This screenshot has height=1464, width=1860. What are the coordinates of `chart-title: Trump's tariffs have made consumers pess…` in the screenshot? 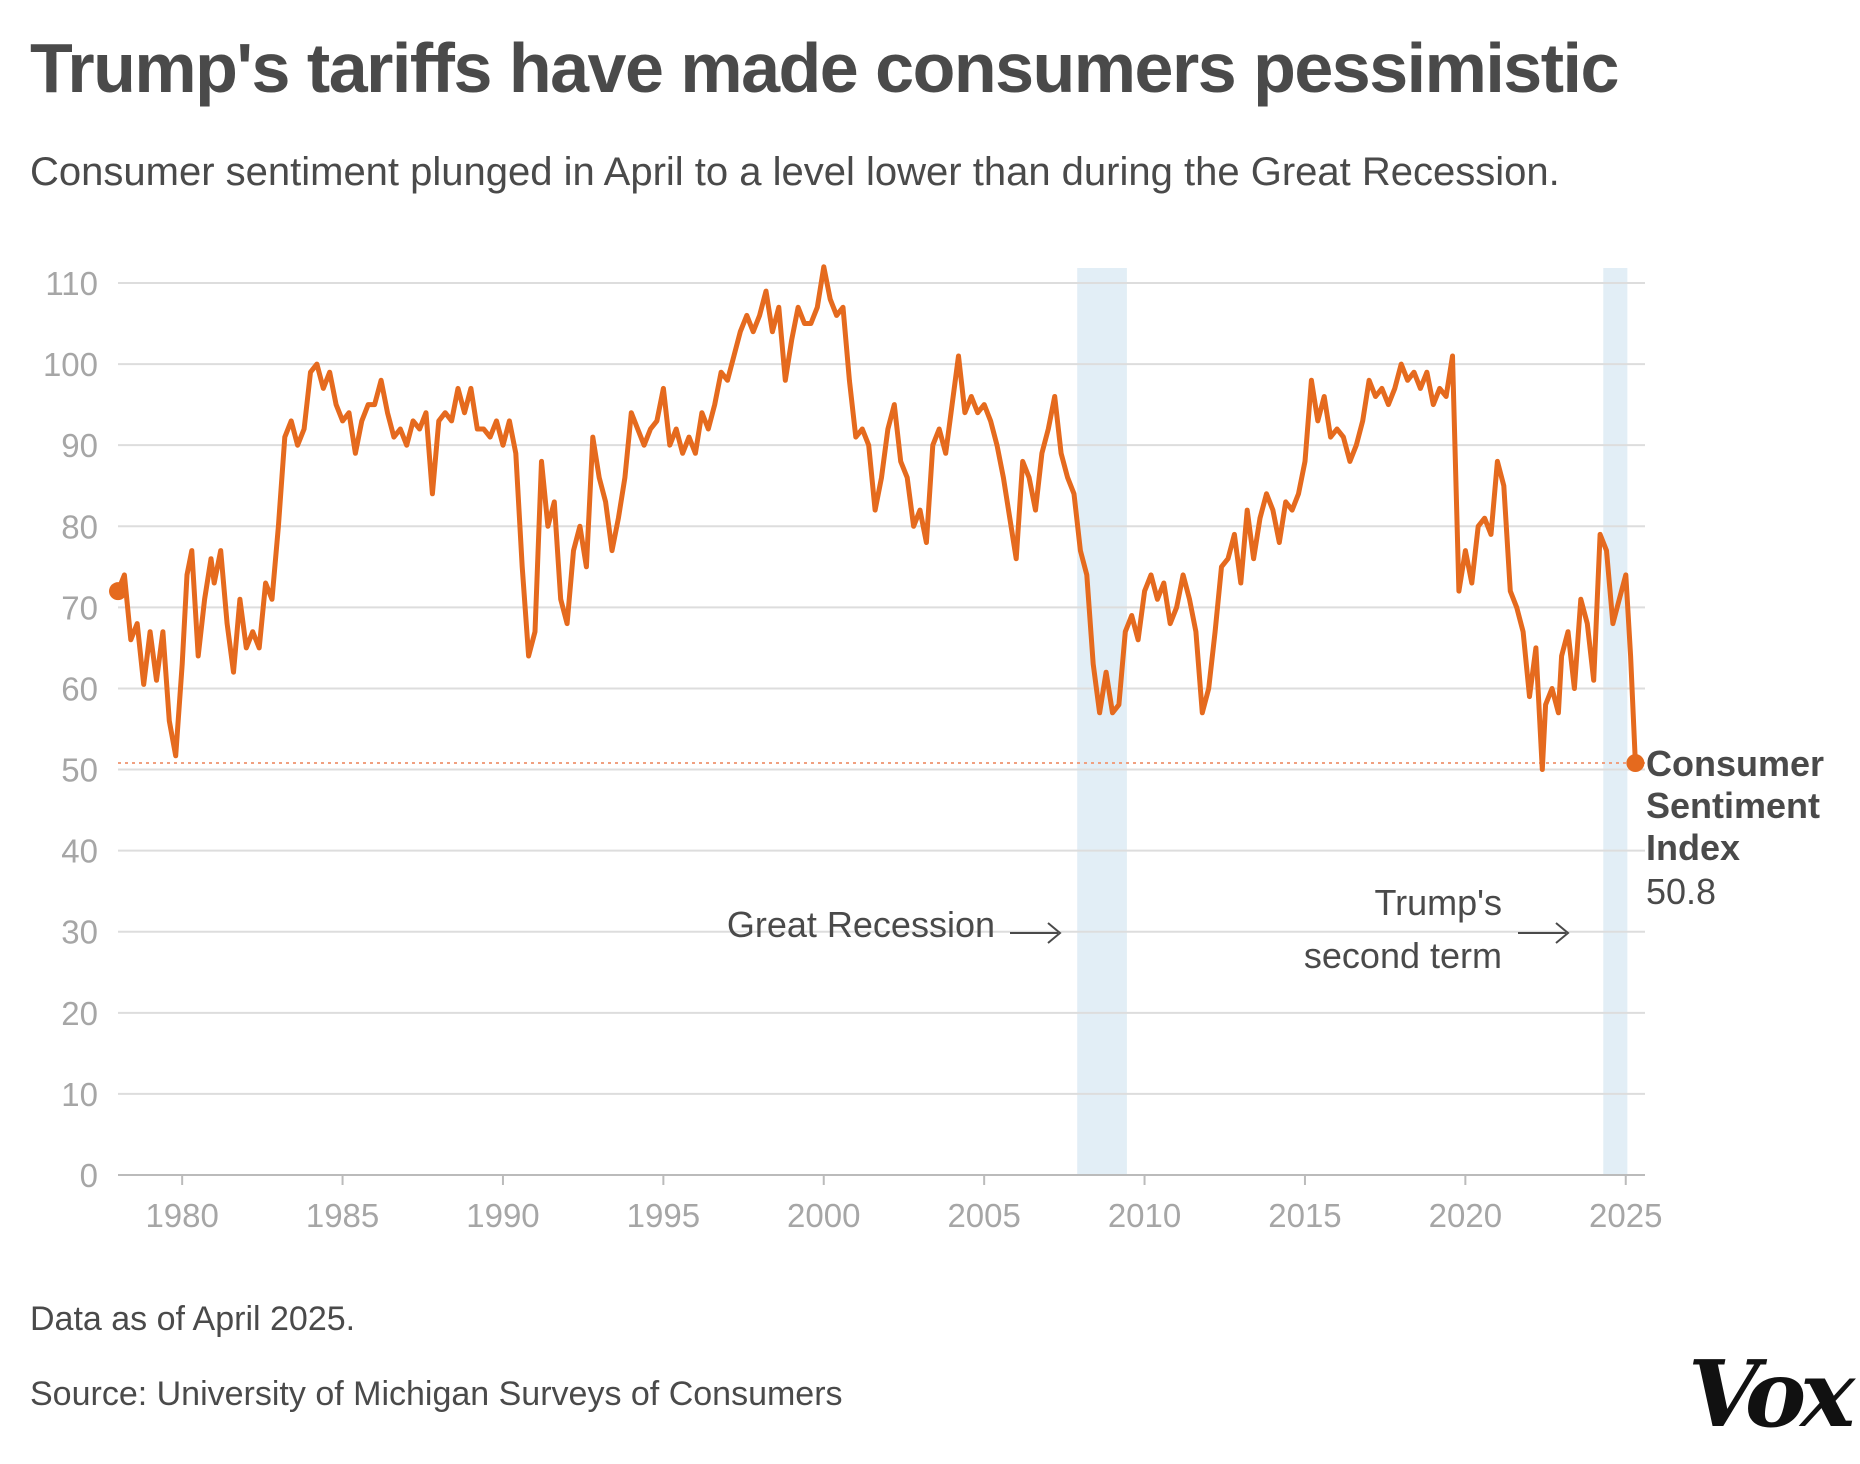 It's located at (824, 68).